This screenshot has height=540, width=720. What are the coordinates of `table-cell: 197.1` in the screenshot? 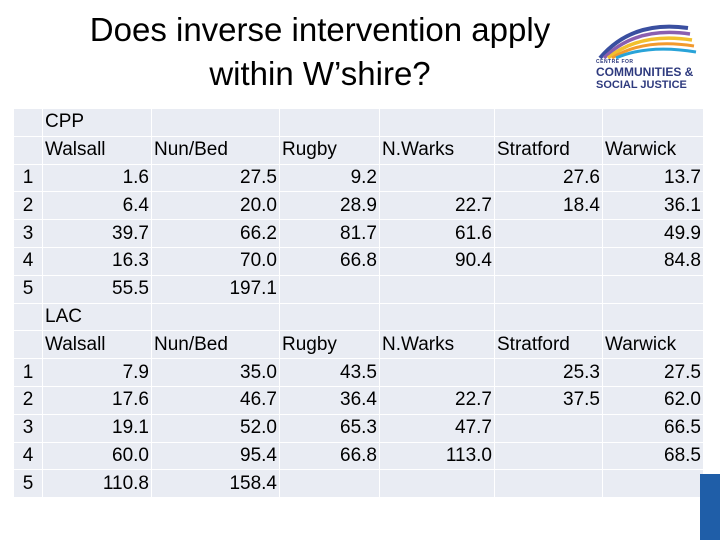 It's located at (215, 289).